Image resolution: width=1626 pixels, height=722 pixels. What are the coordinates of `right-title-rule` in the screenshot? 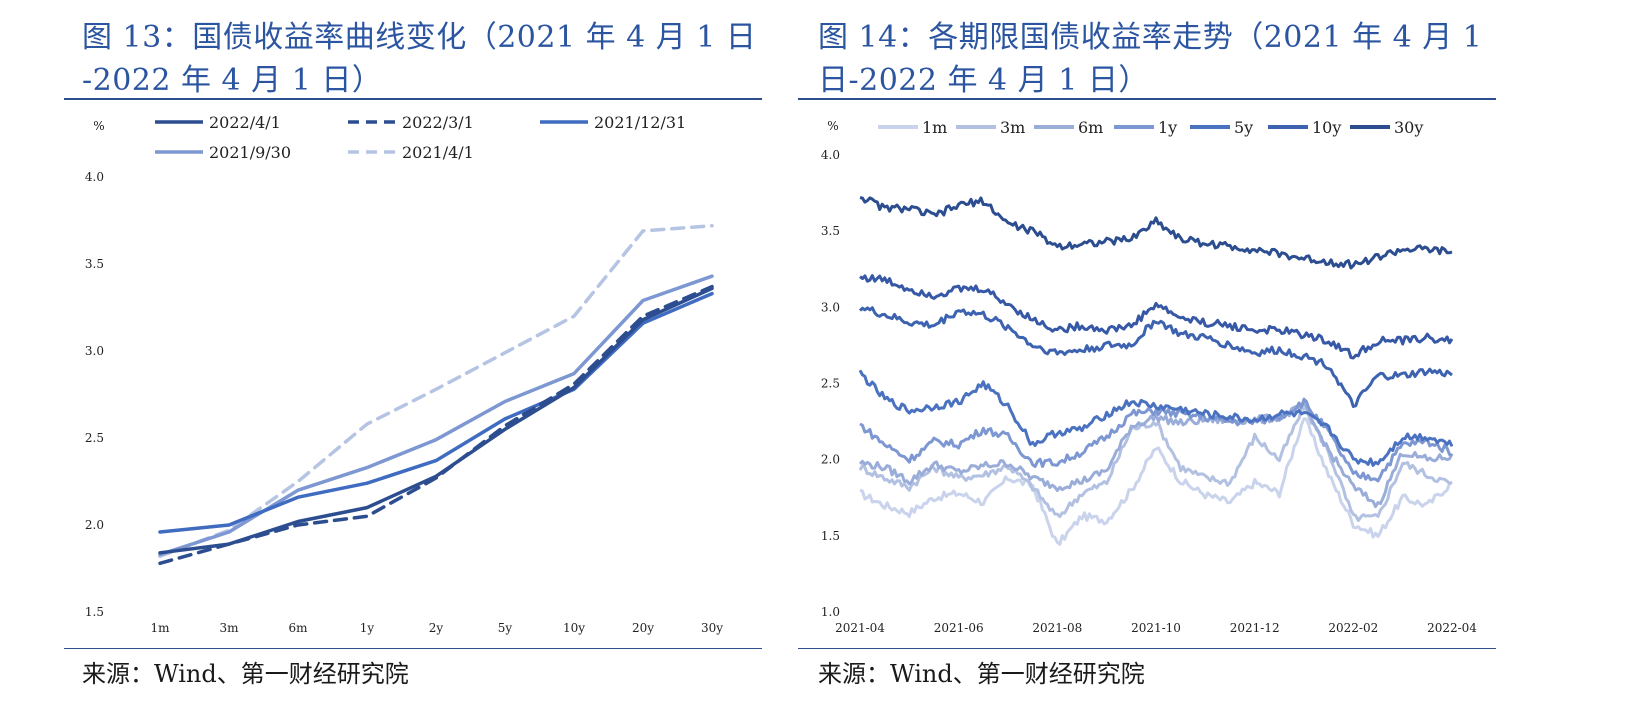 It's located at (1147, 99).